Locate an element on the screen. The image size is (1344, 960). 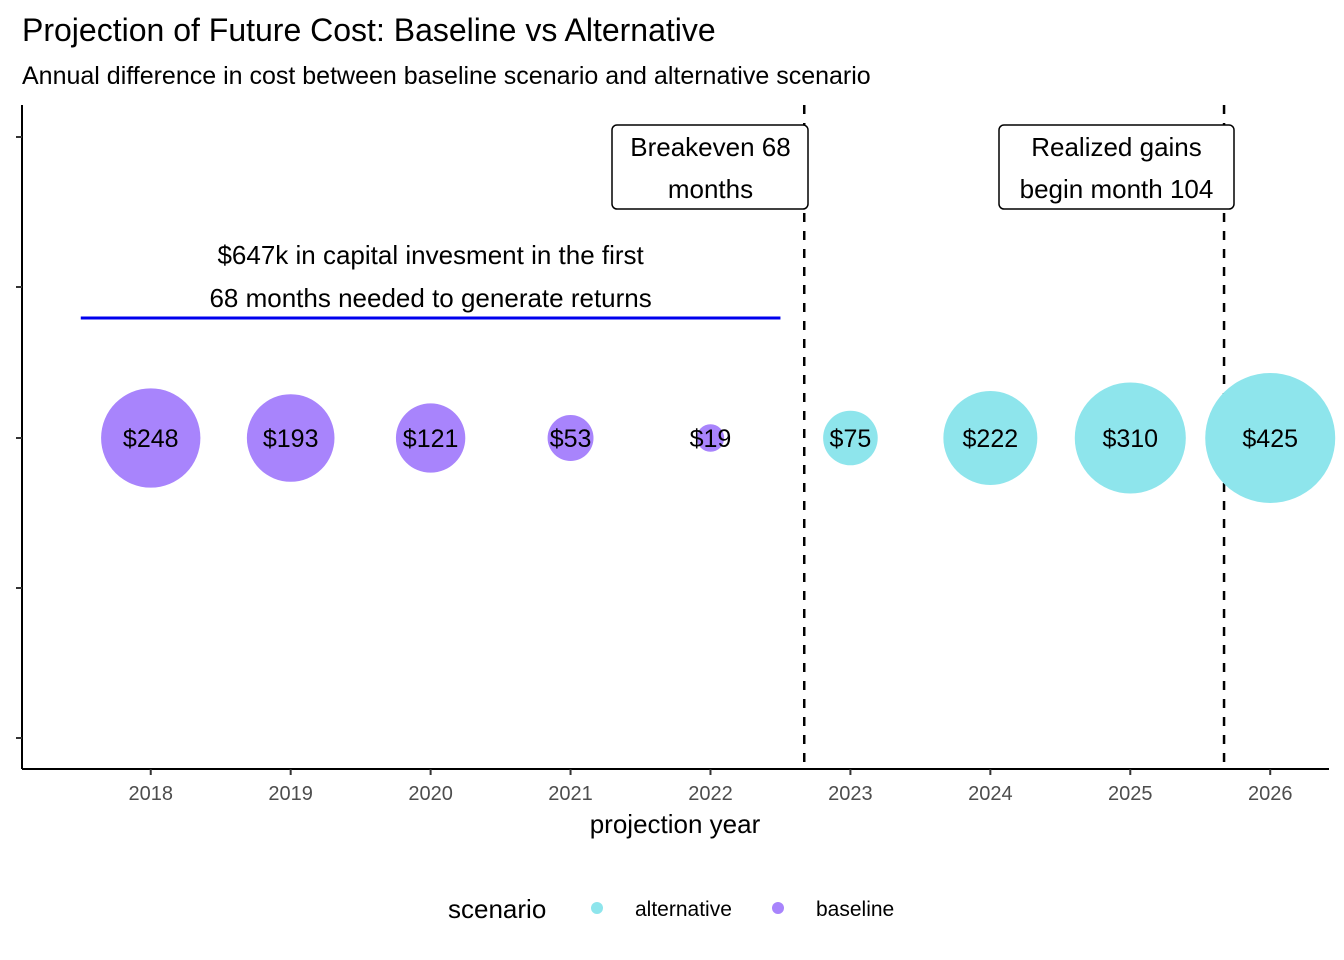
bubble-2024 is located at coordinates (990, 438).